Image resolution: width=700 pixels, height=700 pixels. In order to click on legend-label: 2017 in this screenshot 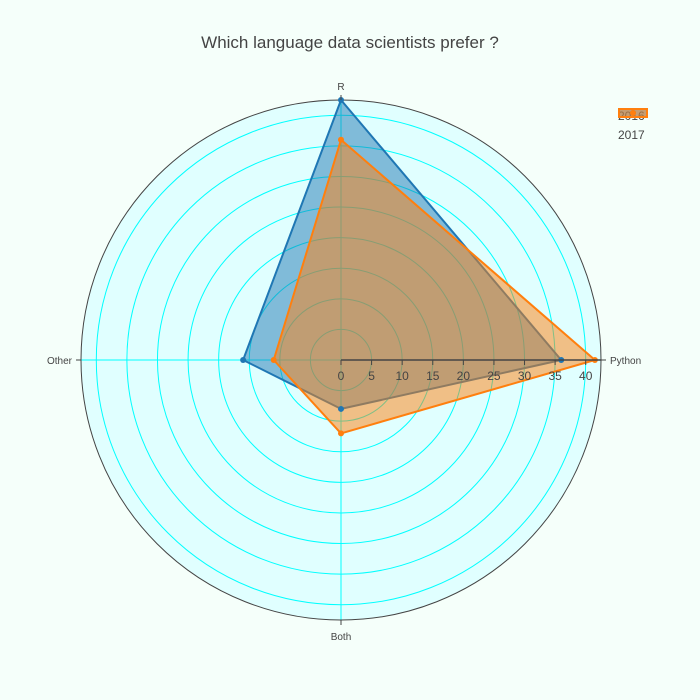, I will do `click(631, 134)`.